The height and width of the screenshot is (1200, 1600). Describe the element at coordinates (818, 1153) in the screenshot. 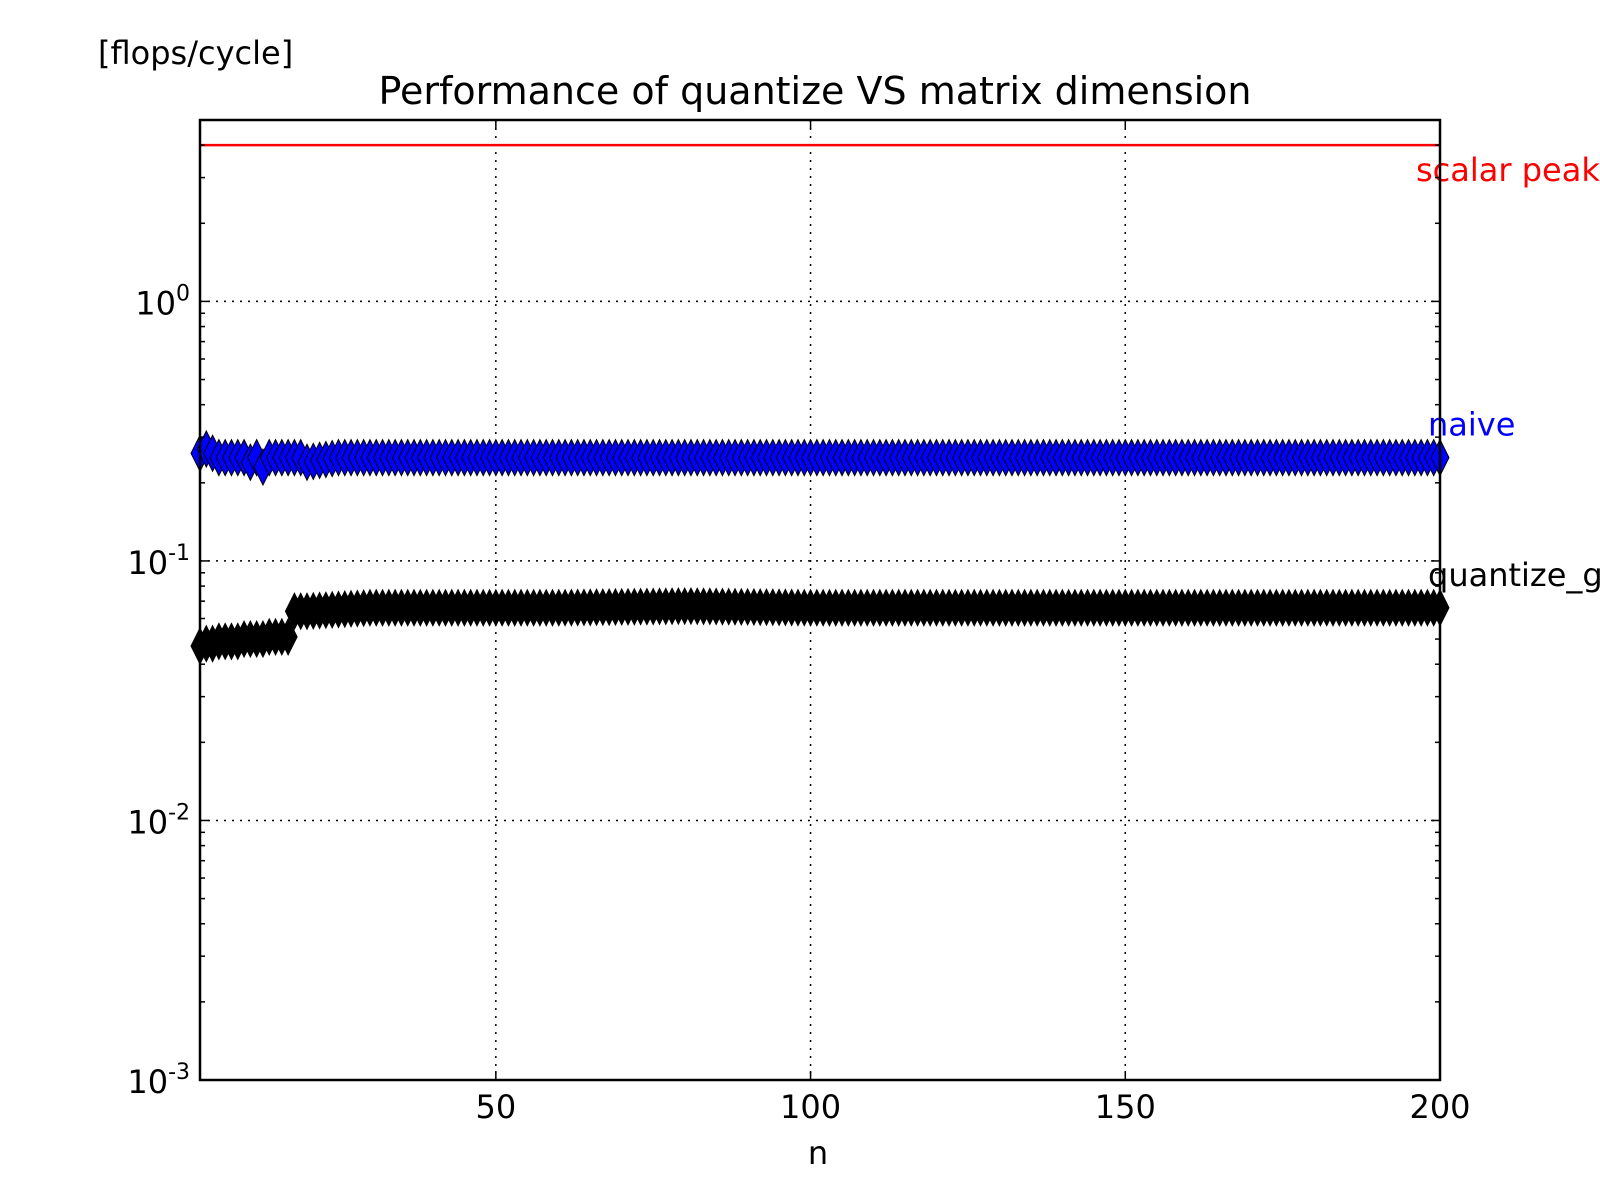

I see `x-axis-label: n` at that location.